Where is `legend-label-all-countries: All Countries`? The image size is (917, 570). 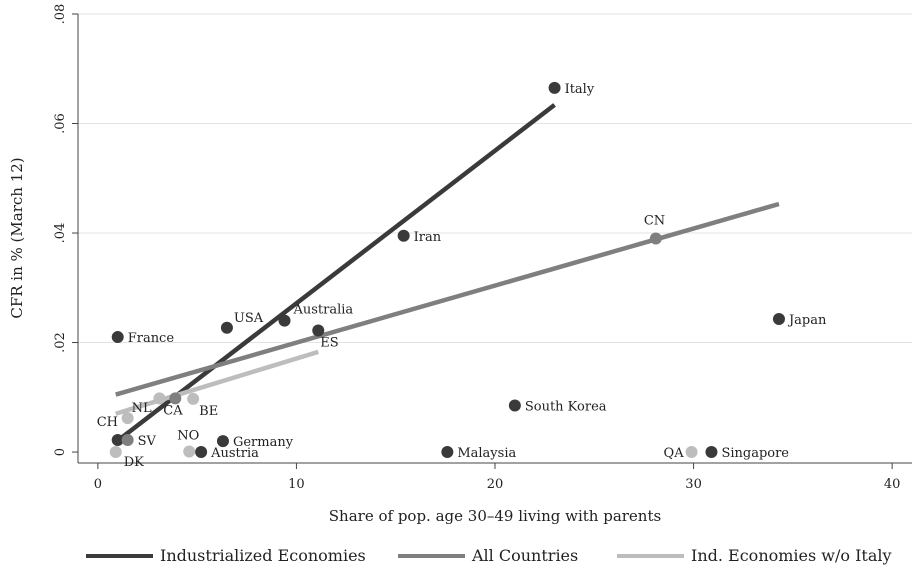
legend-label-all-countries: All Countries is located at coordinates (524, 555).